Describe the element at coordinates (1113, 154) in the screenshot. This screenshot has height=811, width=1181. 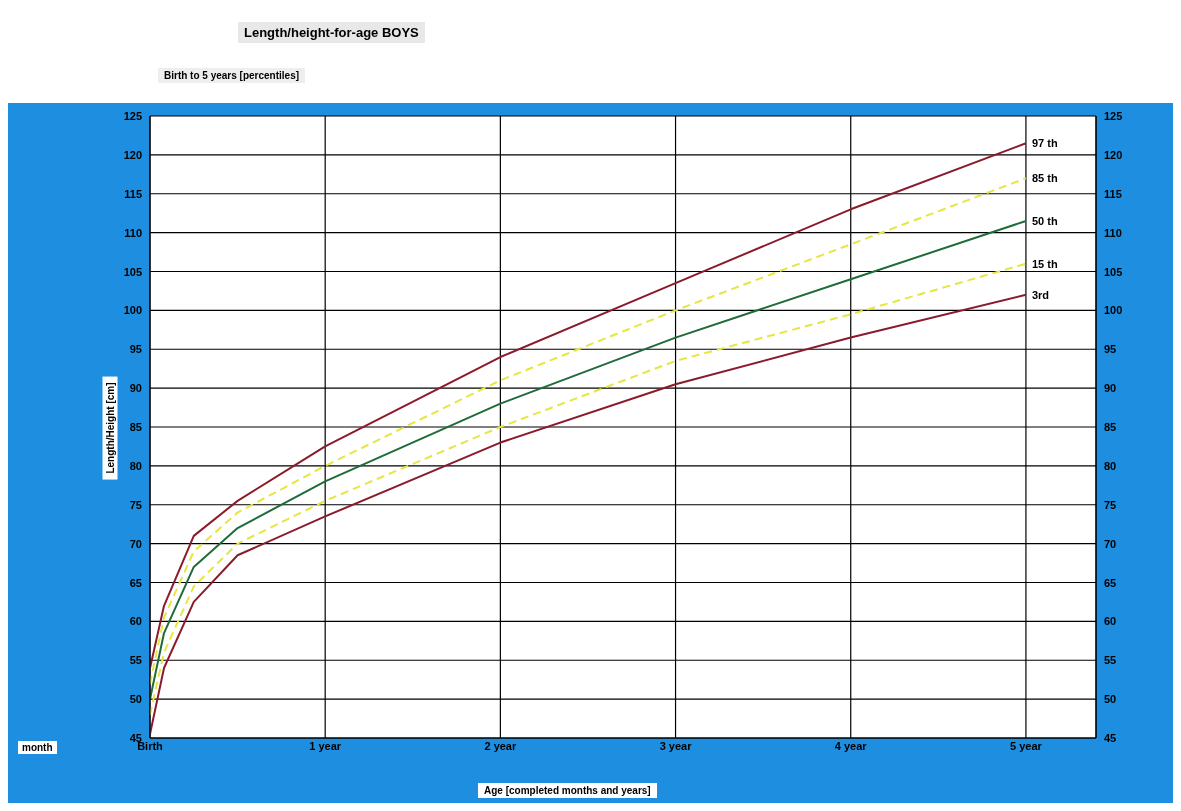
I see `y2-tick-label: 120` at that location.